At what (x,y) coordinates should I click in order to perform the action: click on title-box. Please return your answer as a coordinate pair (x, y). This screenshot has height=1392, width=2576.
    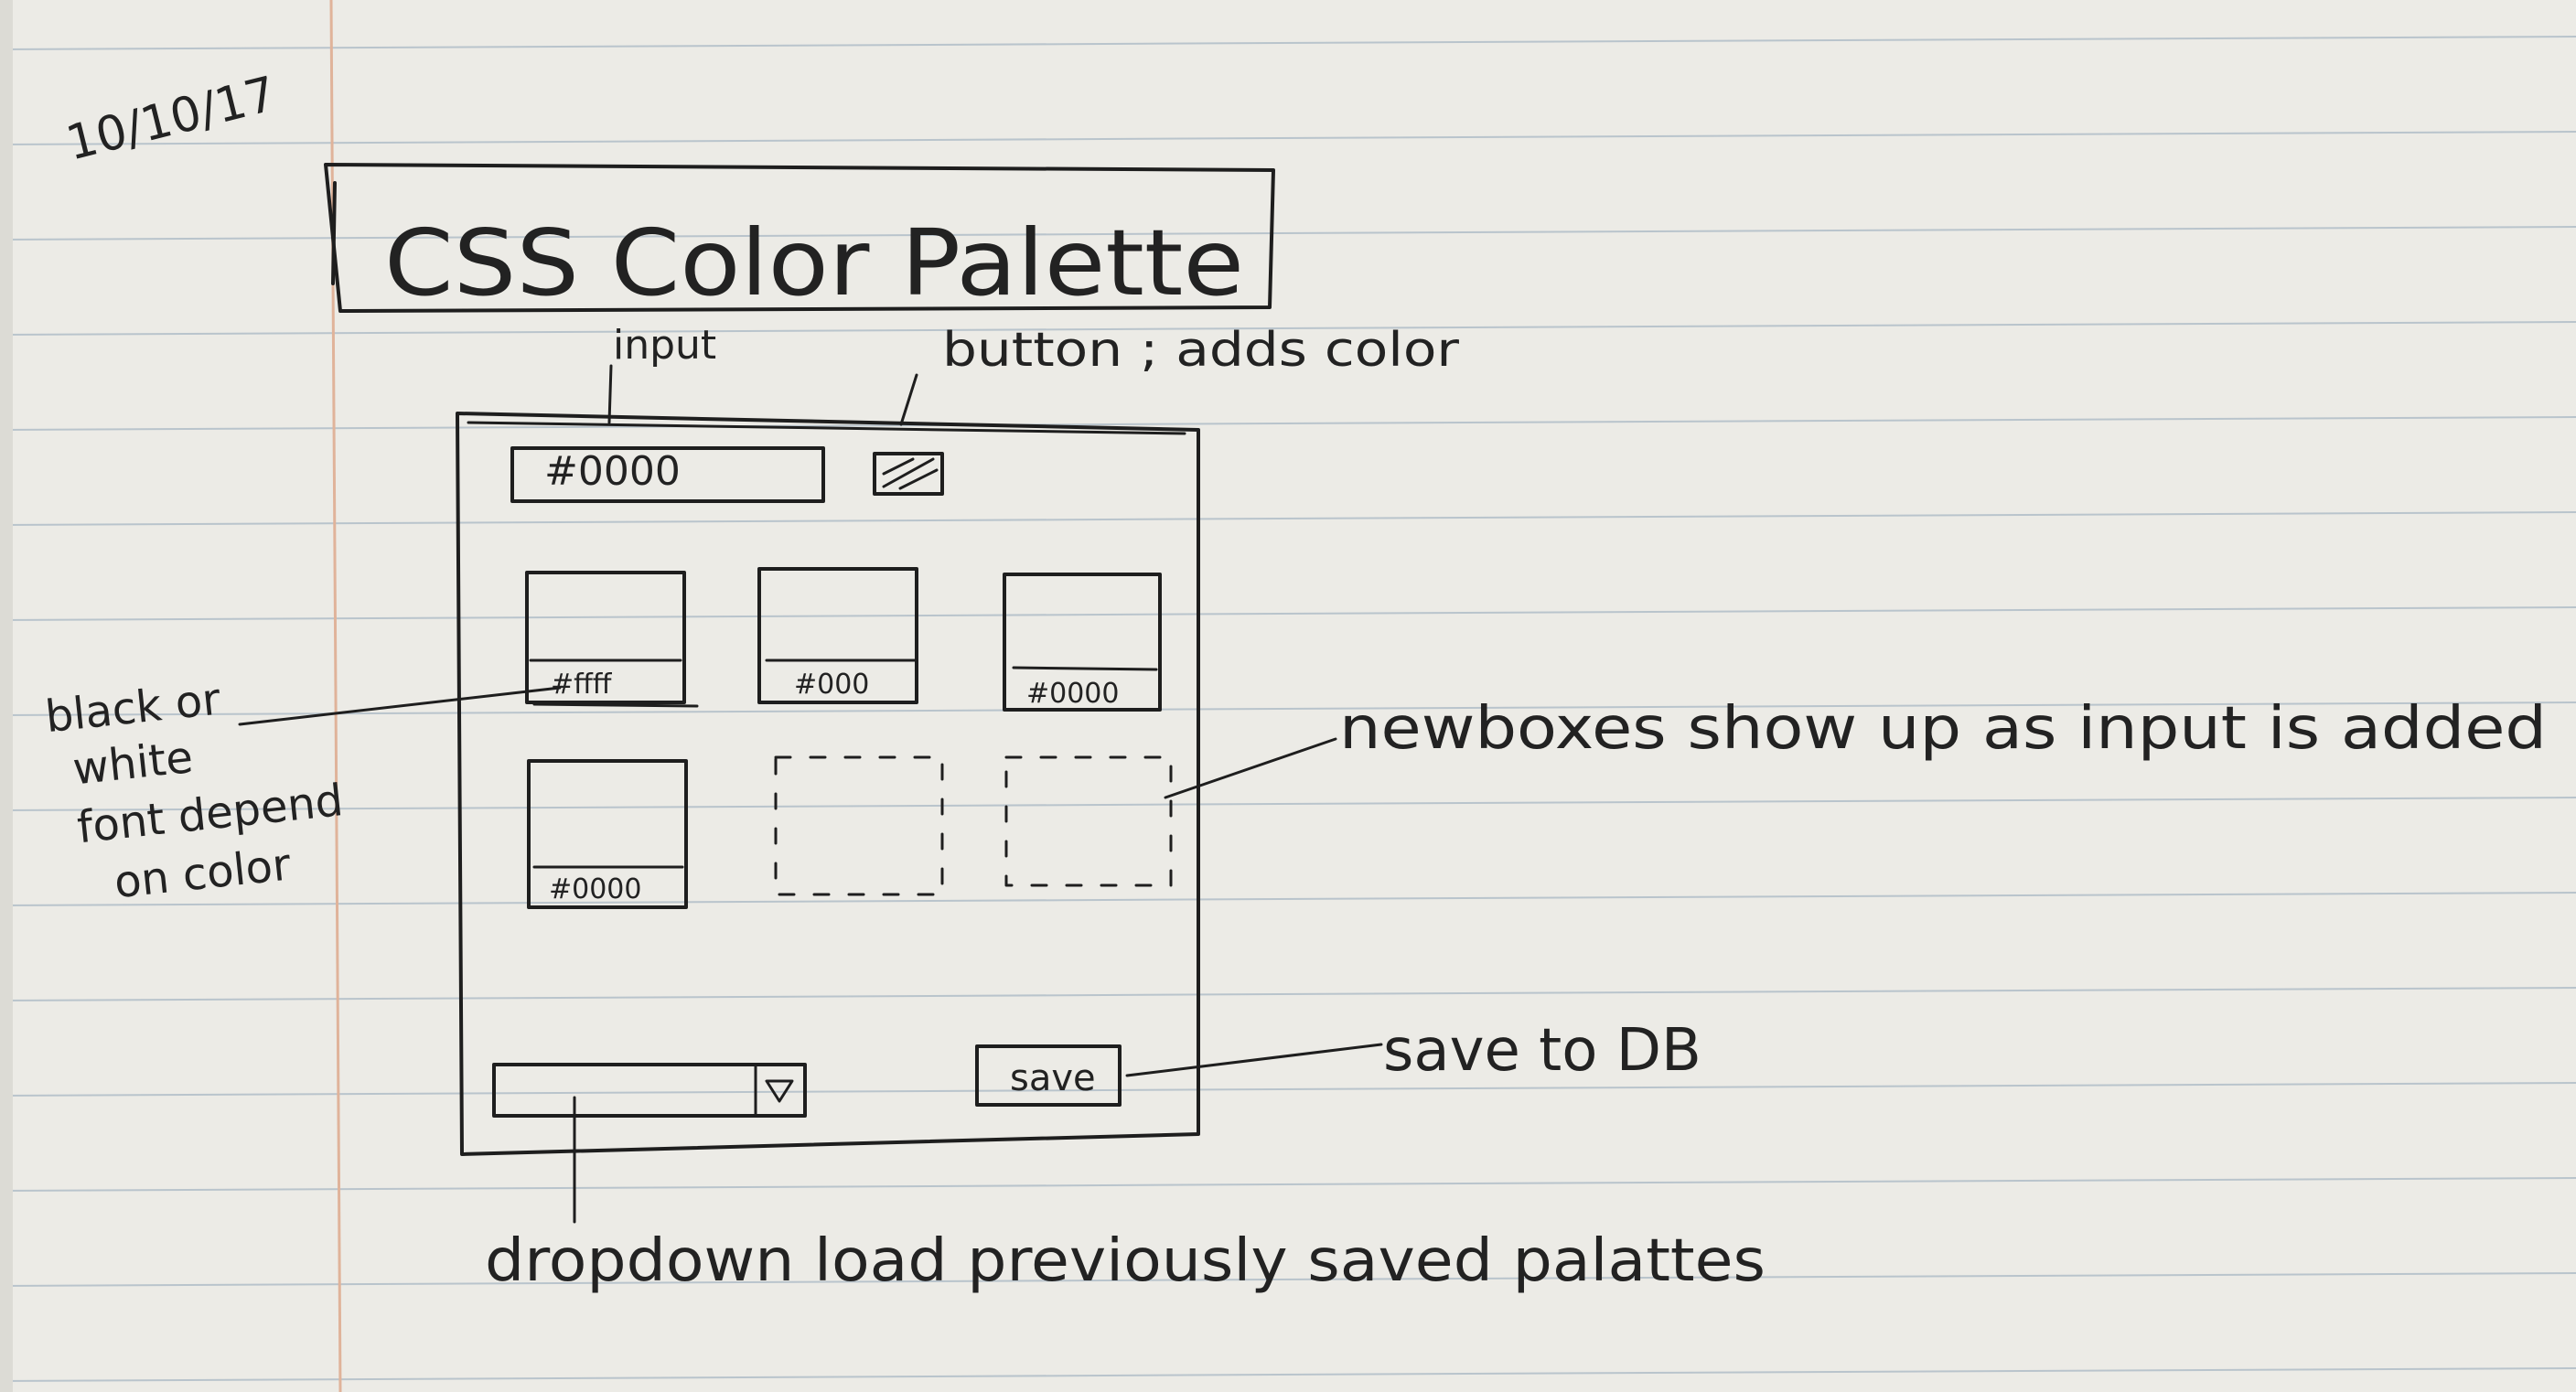
    Looking at the image, I should click on (800, 238).